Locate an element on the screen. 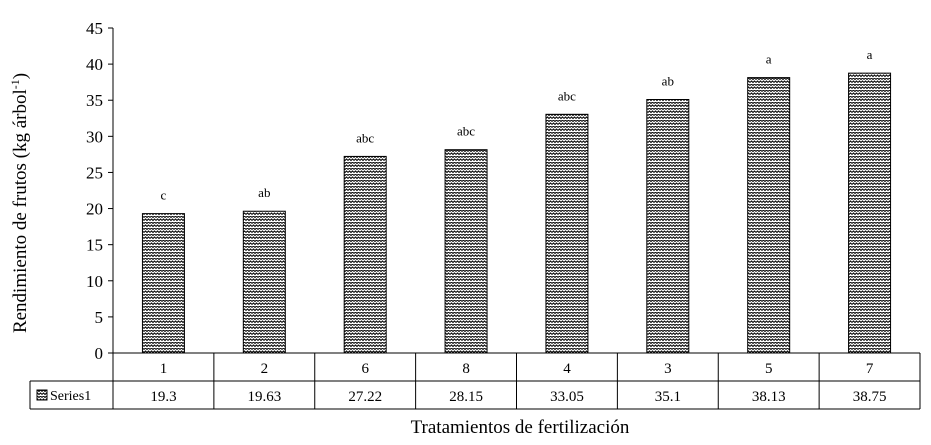 The width and height of the screenshot is (931, 445). y-tick-label: 30 is located at coordinates (94, 136).